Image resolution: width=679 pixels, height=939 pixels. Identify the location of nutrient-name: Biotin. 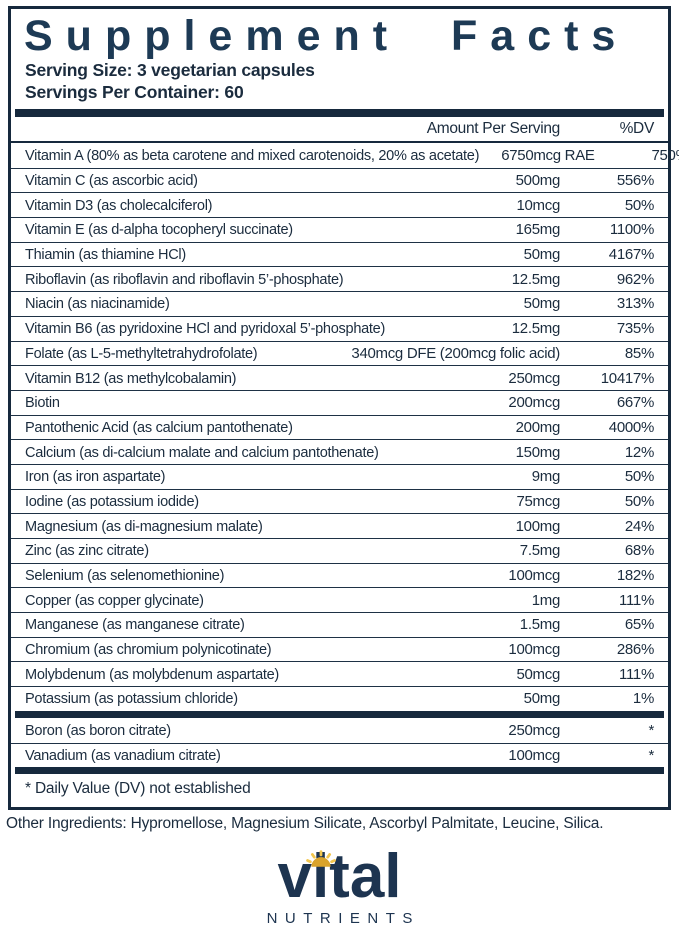
(42, 403).